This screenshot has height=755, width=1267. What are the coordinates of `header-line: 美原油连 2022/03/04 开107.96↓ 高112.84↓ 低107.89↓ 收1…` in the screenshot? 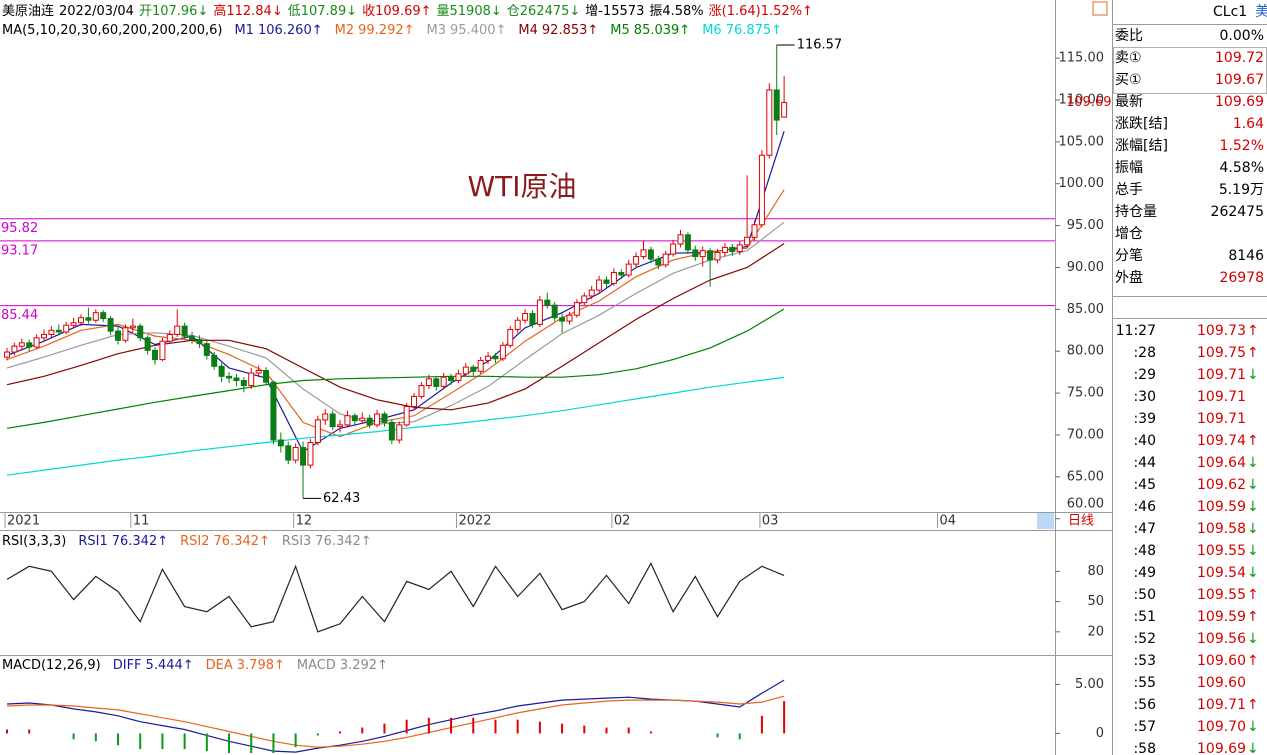 It's located at (407, 11).